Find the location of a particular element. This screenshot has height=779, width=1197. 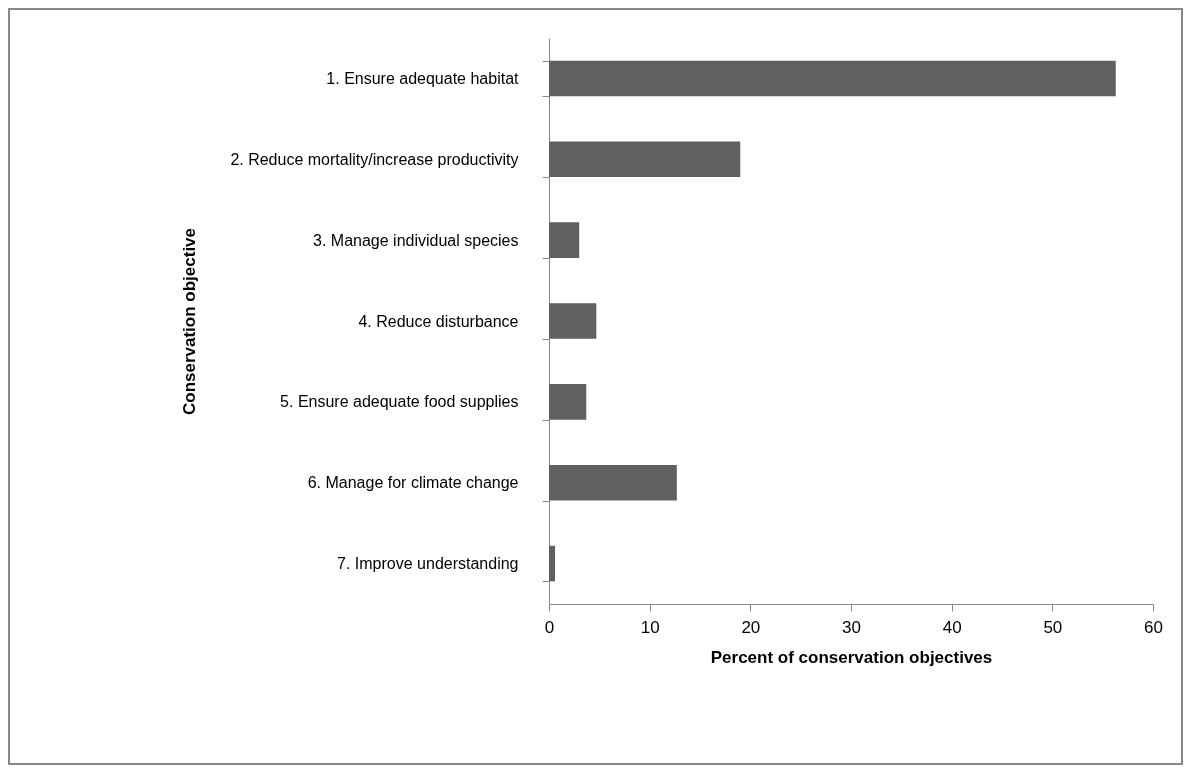

y-tick-label: 7. Improve understanding is located at coordinates (428, 564).